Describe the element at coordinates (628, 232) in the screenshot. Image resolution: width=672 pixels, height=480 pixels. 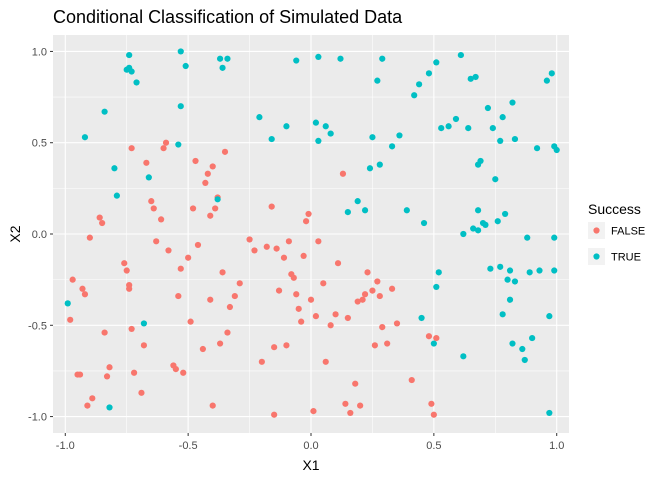
I see `legend-label-false: FALSE` at that location.